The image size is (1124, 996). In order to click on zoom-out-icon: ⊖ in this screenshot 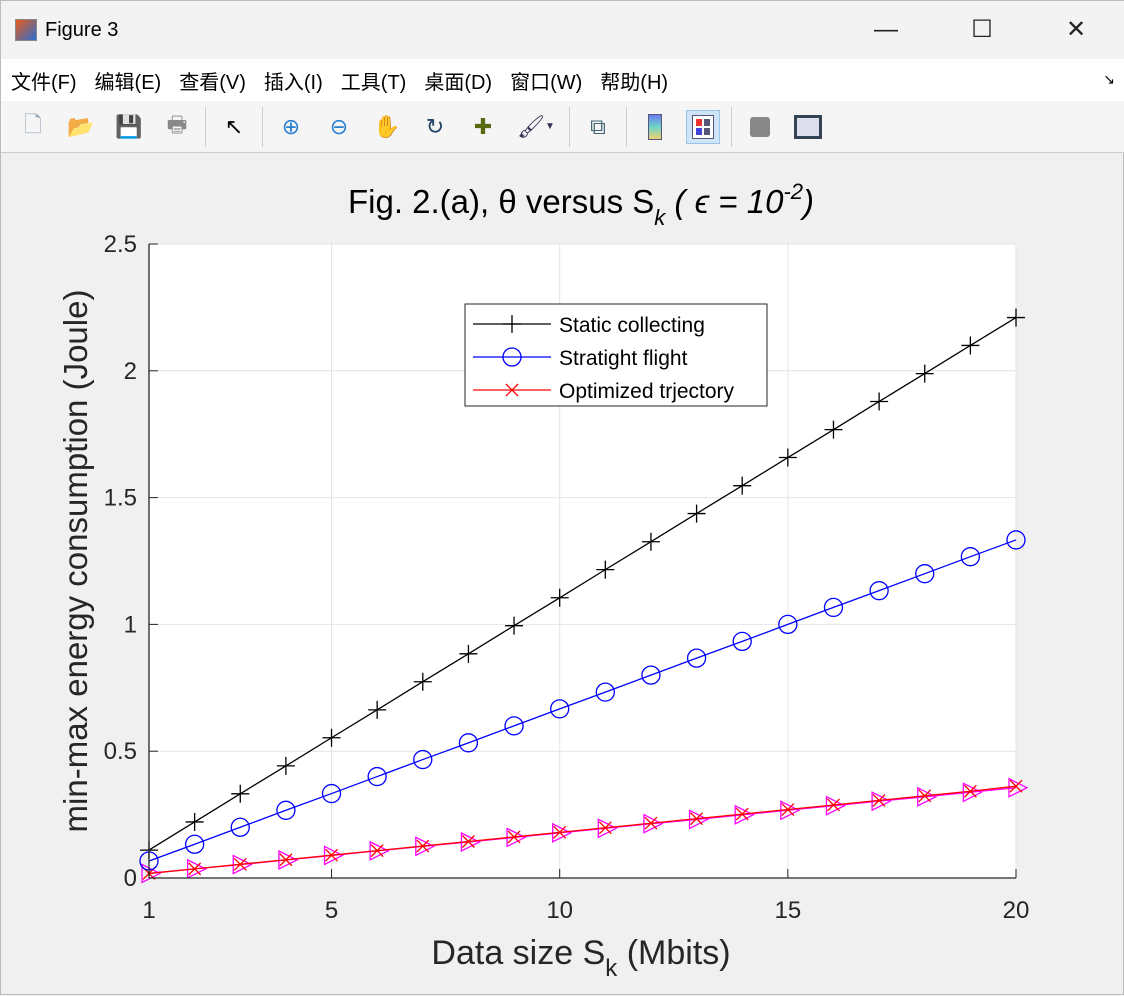, I will do `click(339, 126)`.